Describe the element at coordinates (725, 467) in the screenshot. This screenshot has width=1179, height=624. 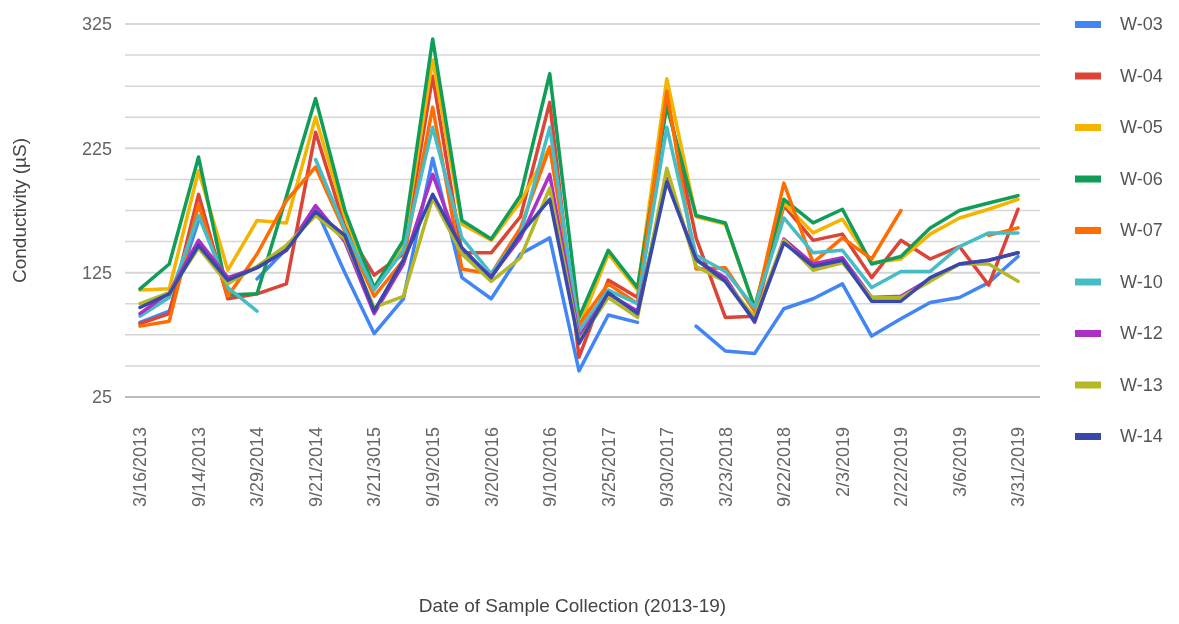
I see `x-tick-label: 3/23/2018` at that location.